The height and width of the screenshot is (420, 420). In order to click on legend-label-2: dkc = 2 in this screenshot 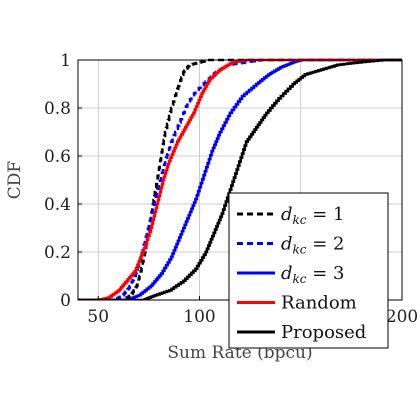, I will do `click(313, 245)`.